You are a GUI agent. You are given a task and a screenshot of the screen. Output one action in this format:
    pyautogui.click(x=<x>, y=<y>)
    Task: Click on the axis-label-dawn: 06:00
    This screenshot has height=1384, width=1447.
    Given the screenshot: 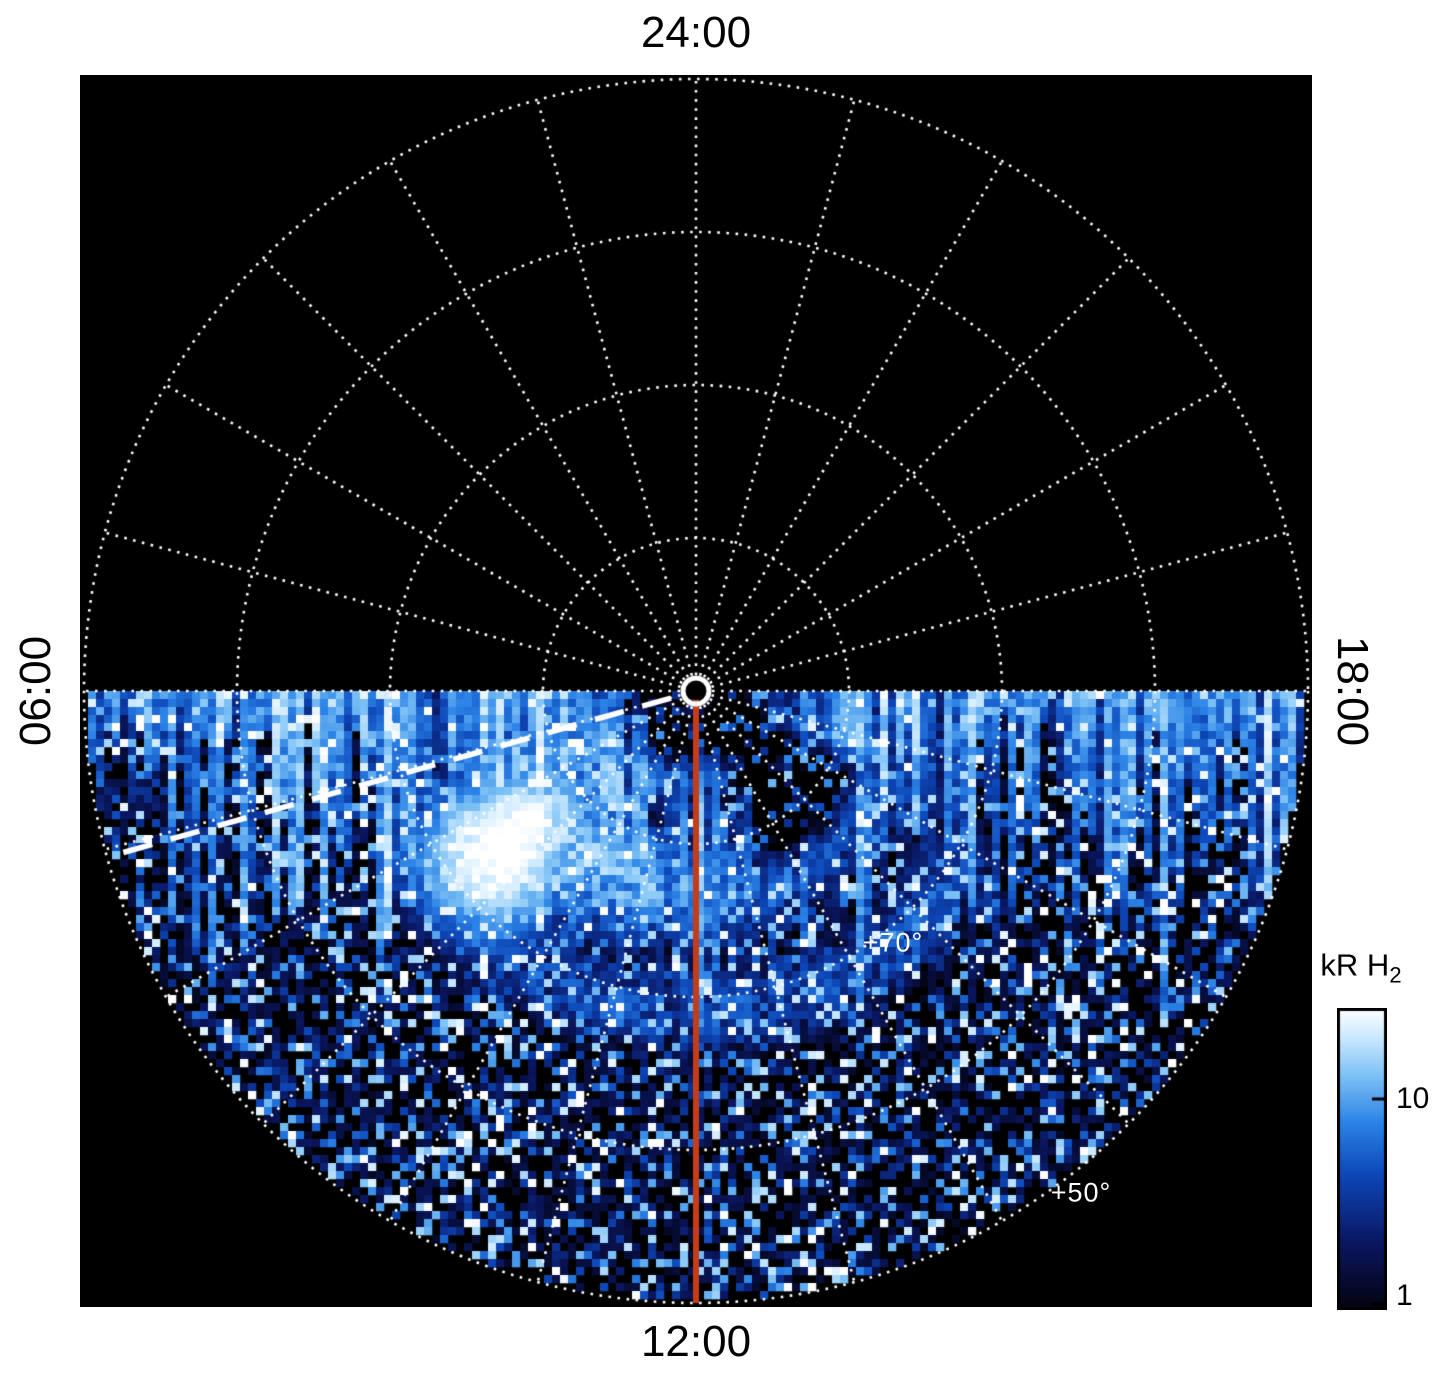 What is the action you would take?
    pyautogui.click(x=35, y=691)
    